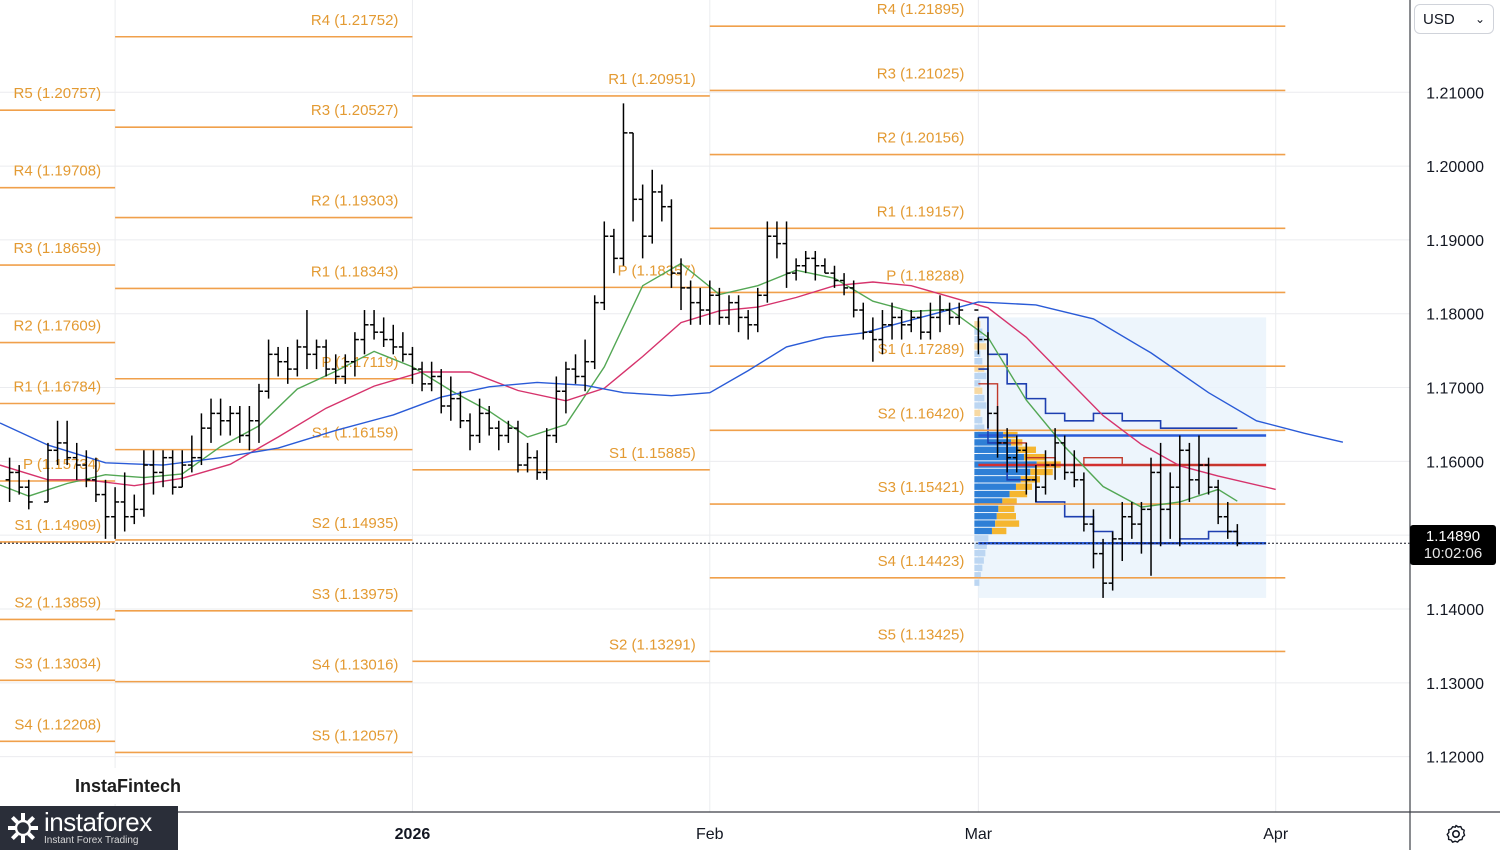  What do you see at coordinates (921, 73) in the screenshot?
I see `pivot-label: R3 (1.21025)` at bounding box center [921, 73].